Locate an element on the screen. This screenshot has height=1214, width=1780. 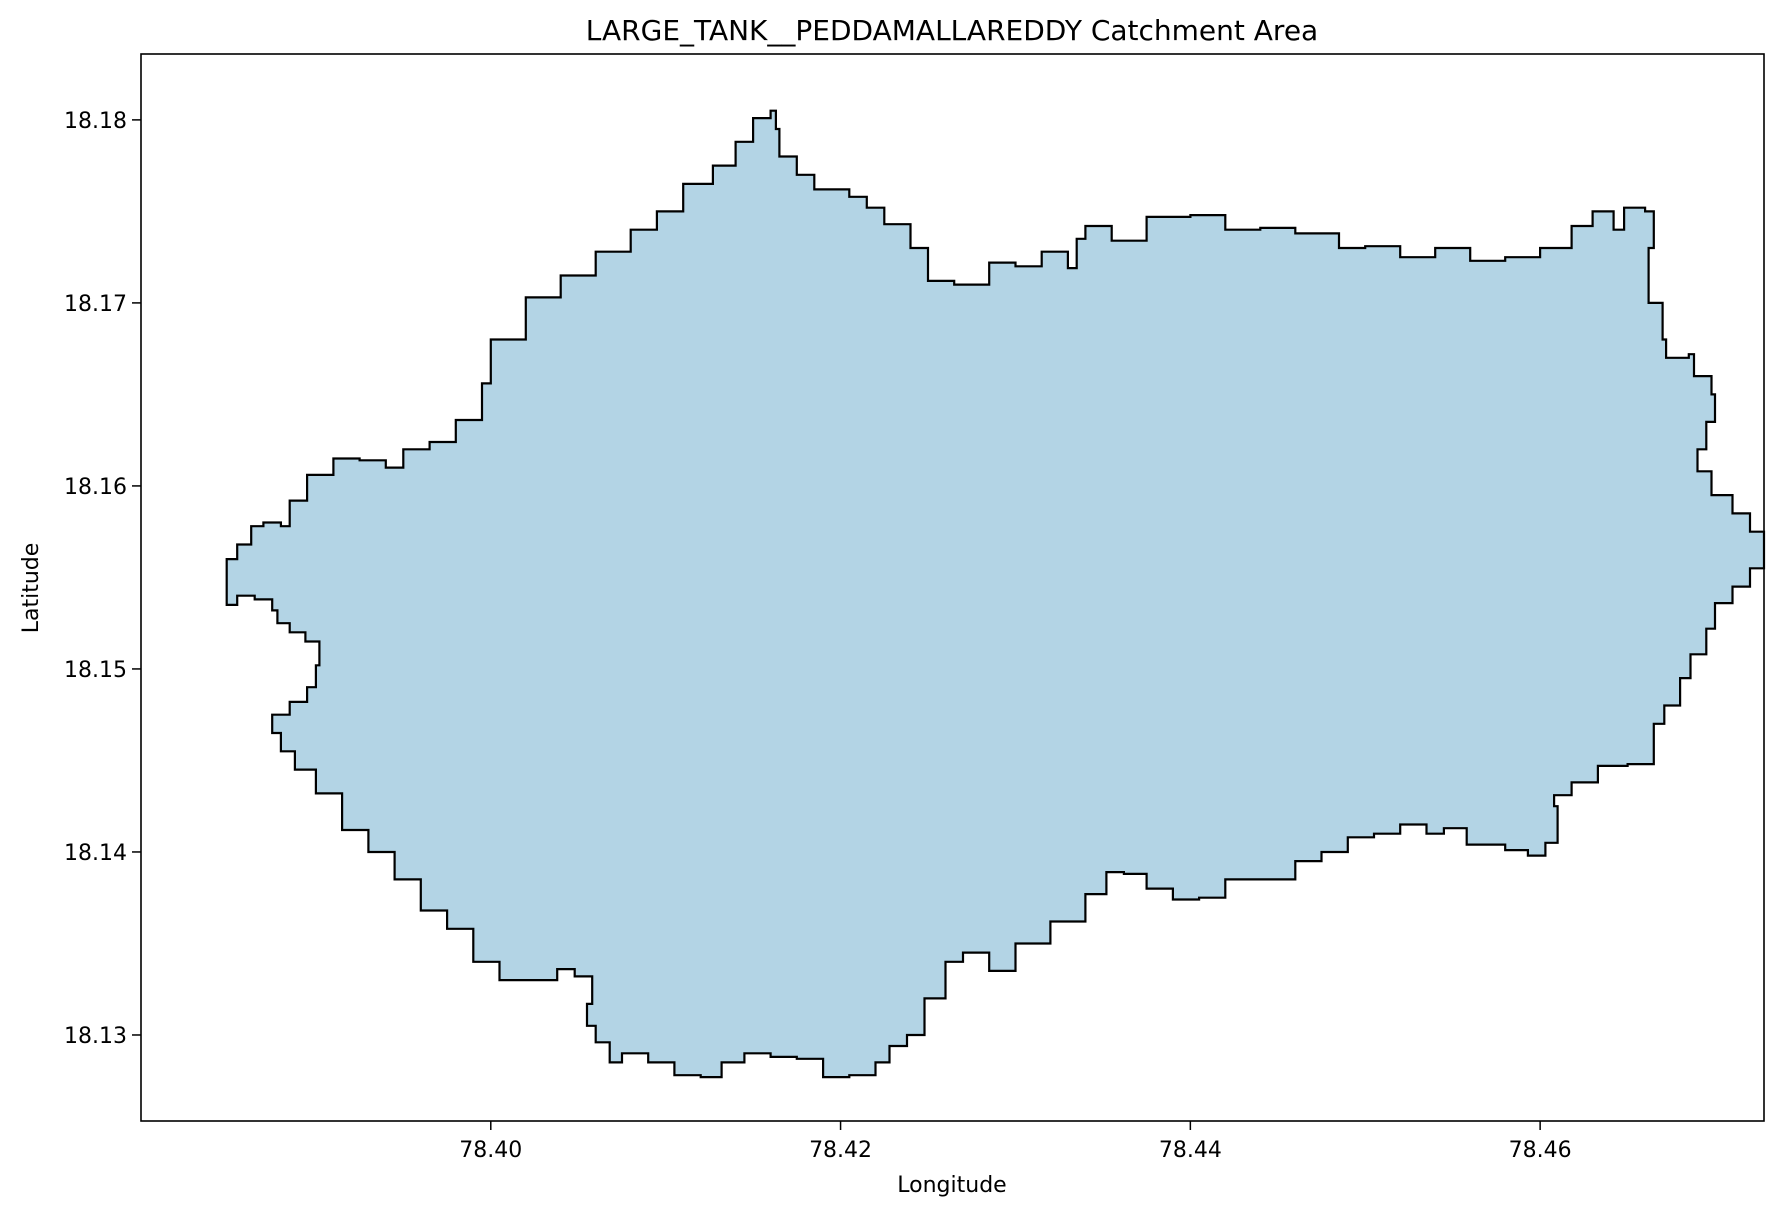
x-tick-label: 78.44 is located at coordinates (1190, 1150).